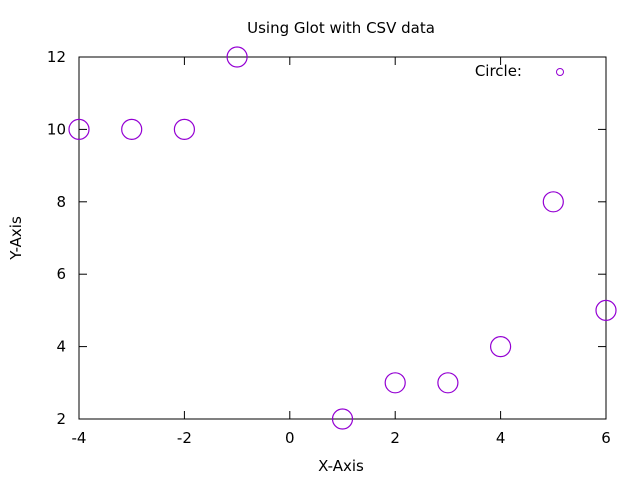  What do you see at coordinates (61, 419) in the screenshot?
I see `y-tick-label: 2` at bounding box center [61, 419].